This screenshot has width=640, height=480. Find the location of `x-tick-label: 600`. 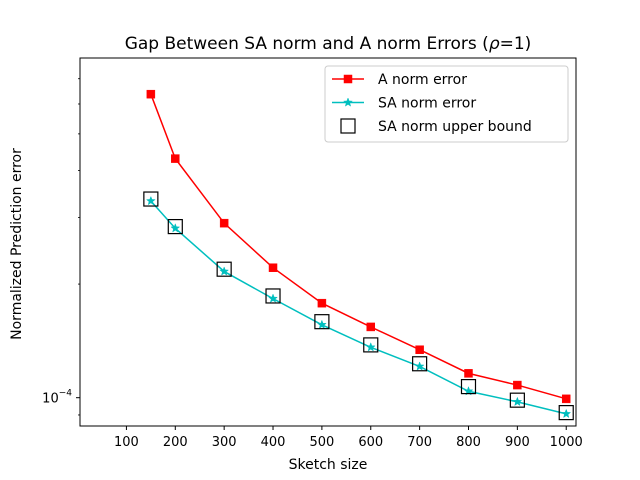

x-tick-label: 600 is located at coordinates (370, 442).